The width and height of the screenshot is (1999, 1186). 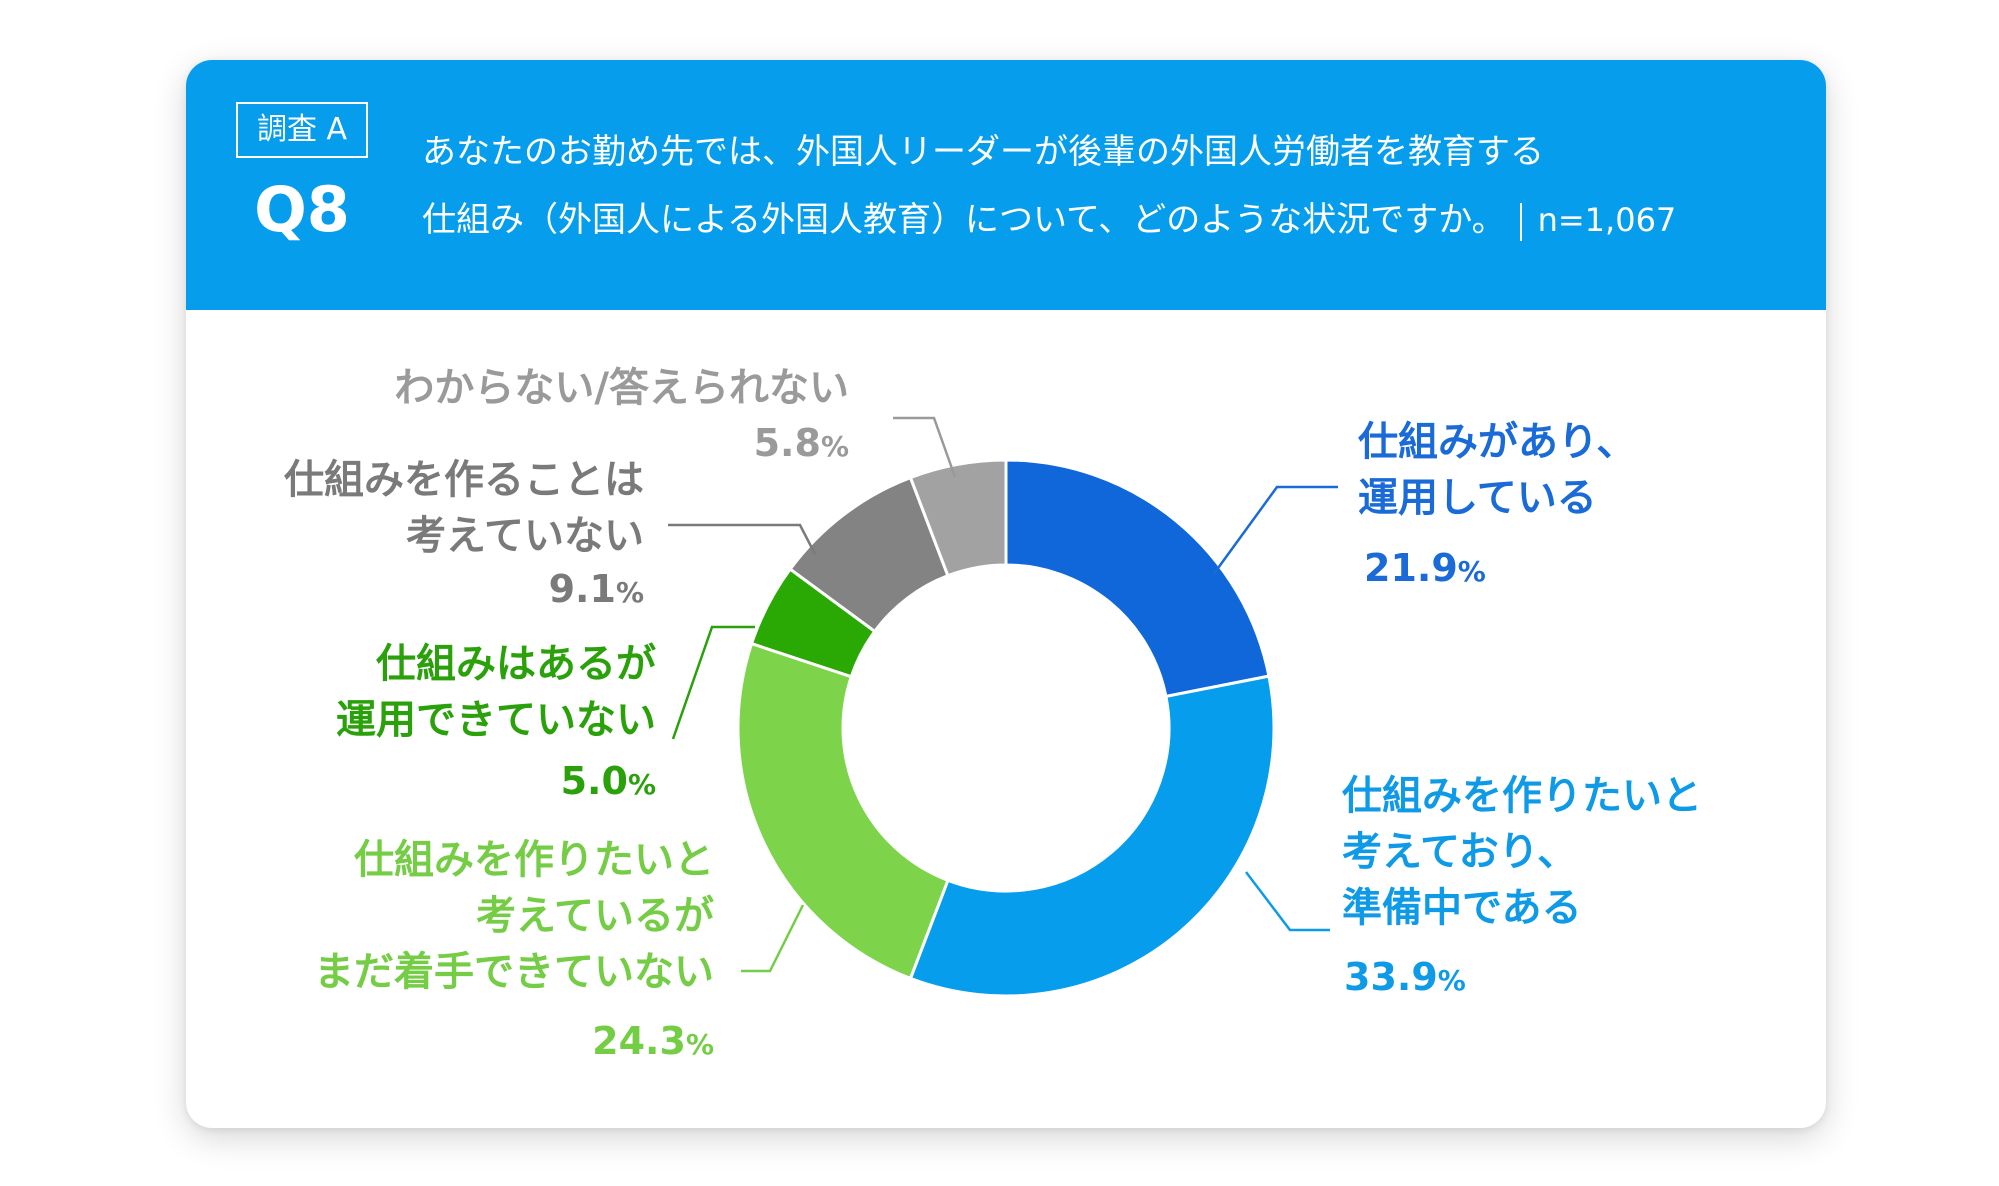 I want to click on label-unknown-line1: わからない/答えられない, so click(x=621, y=388).